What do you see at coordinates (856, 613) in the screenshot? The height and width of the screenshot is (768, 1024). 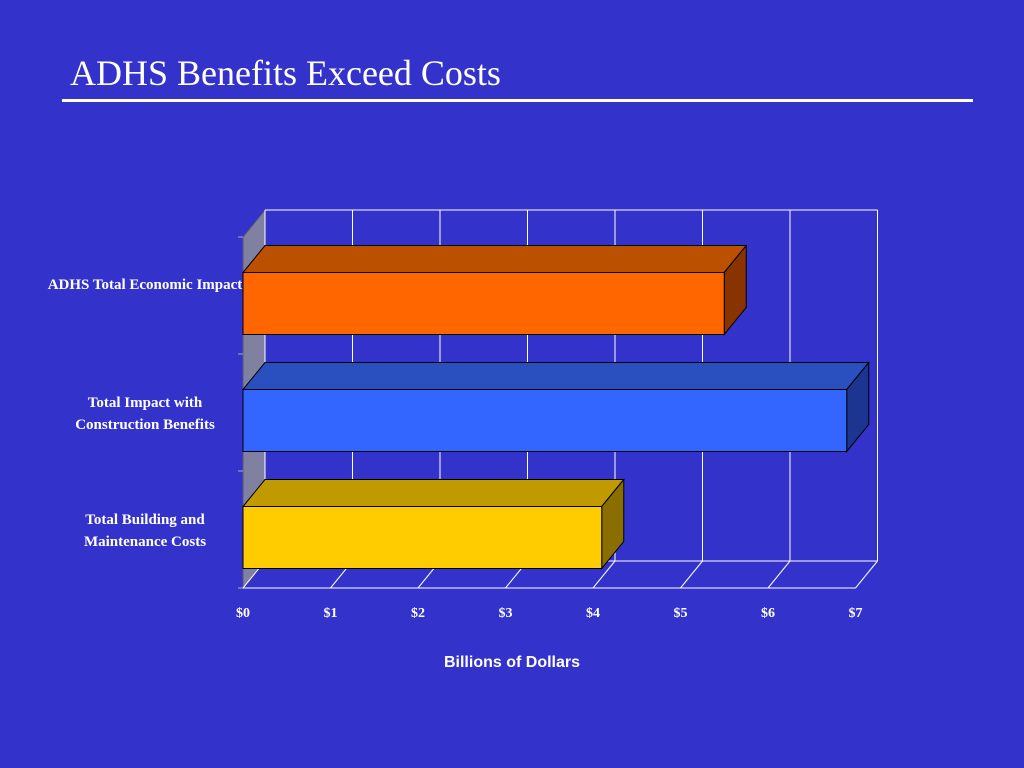 I see `x-tick-label-7: $7` at bounding box center [856, 613].